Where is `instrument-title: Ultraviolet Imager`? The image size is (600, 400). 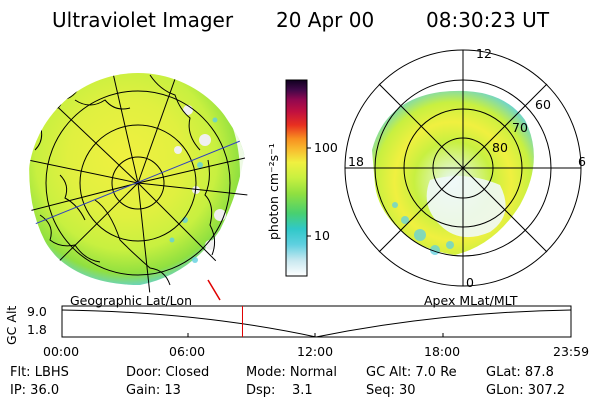
instrument-title: Ultraviolet Imager is located at coordinates (143, 20).